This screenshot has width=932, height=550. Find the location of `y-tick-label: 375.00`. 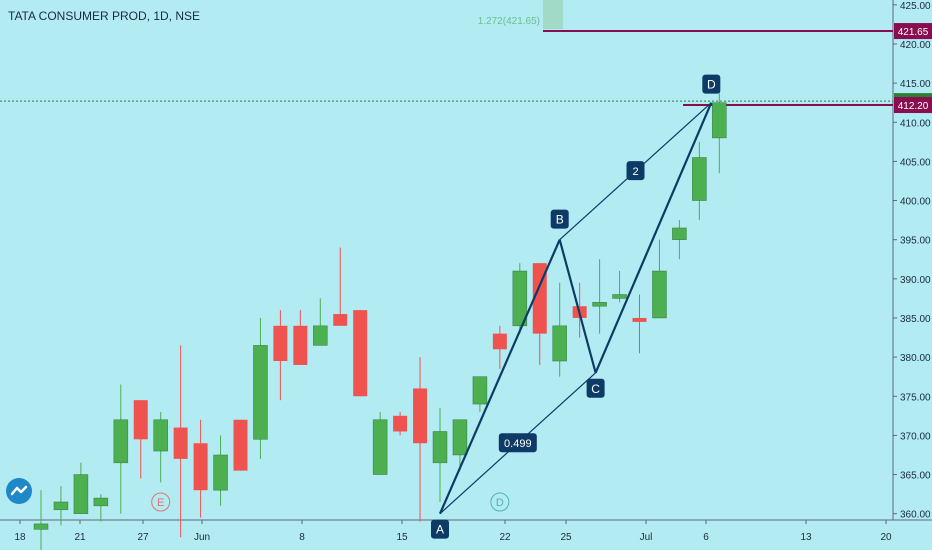

y-tick-label: 375.00 is located at coordinates (915, 397).